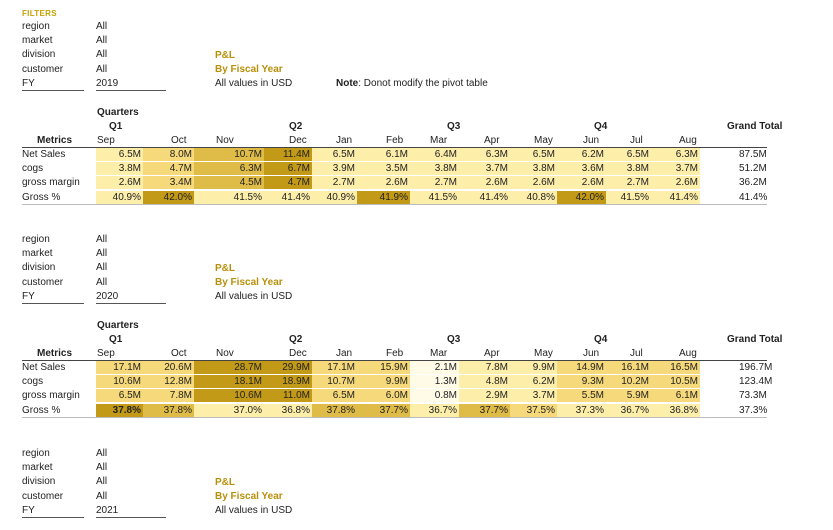  Describe the element at coordinates (229, 382) in the screenshot. I see `value-cell: 18.1M` at that location.